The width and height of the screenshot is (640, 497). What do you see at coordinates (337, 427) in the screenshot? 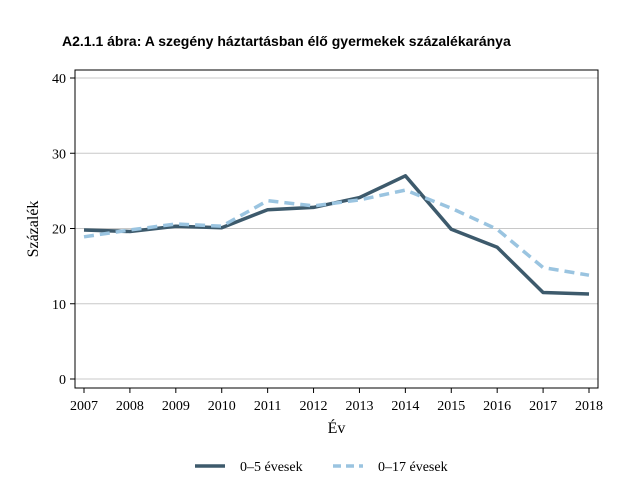
I see `x-axis-label: Év` at bounding box center [337, 427].